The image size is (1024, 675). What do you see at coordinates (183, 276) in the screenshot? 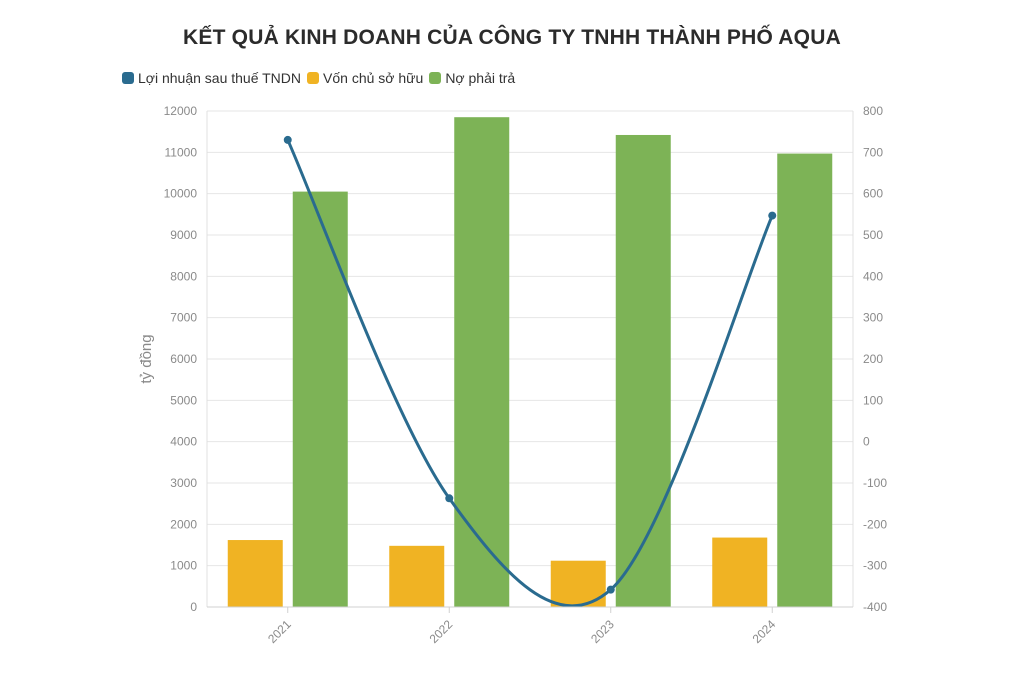
I see `y-tick-label: 8000` at bounding box center [183, 276].